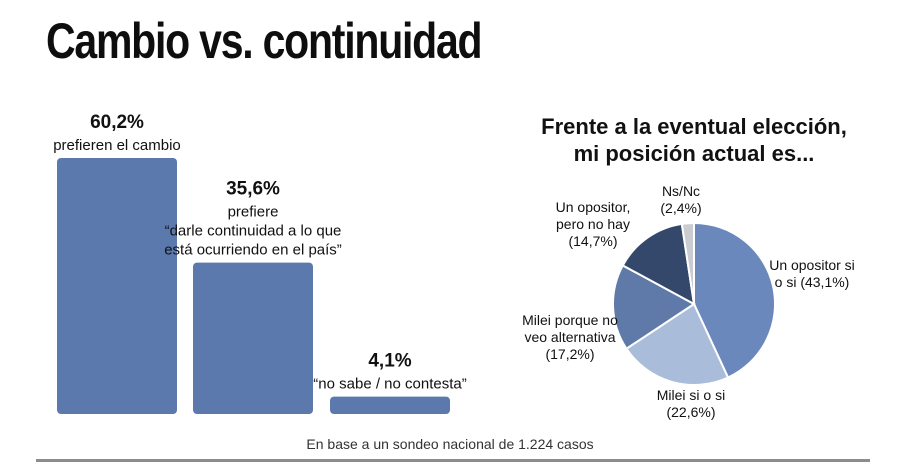  I want to click on pie-title-line-1: Frente a la eventual elección,, so click(694, 126).